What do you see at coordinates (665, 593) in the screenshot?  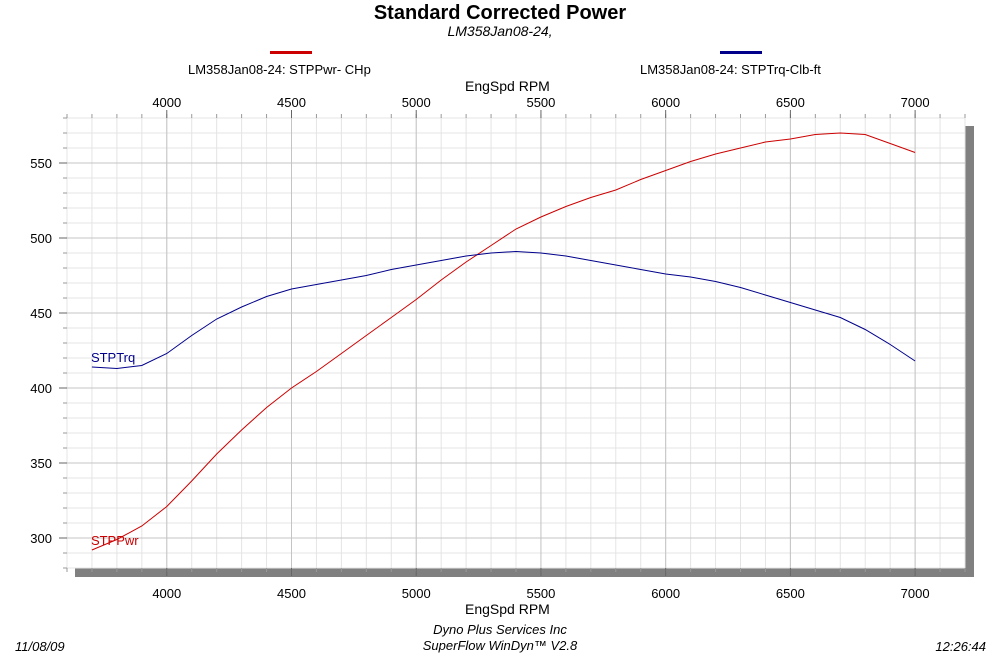 I see `x-tick-label-bottom: 6000` at bounding box center [665, 593].